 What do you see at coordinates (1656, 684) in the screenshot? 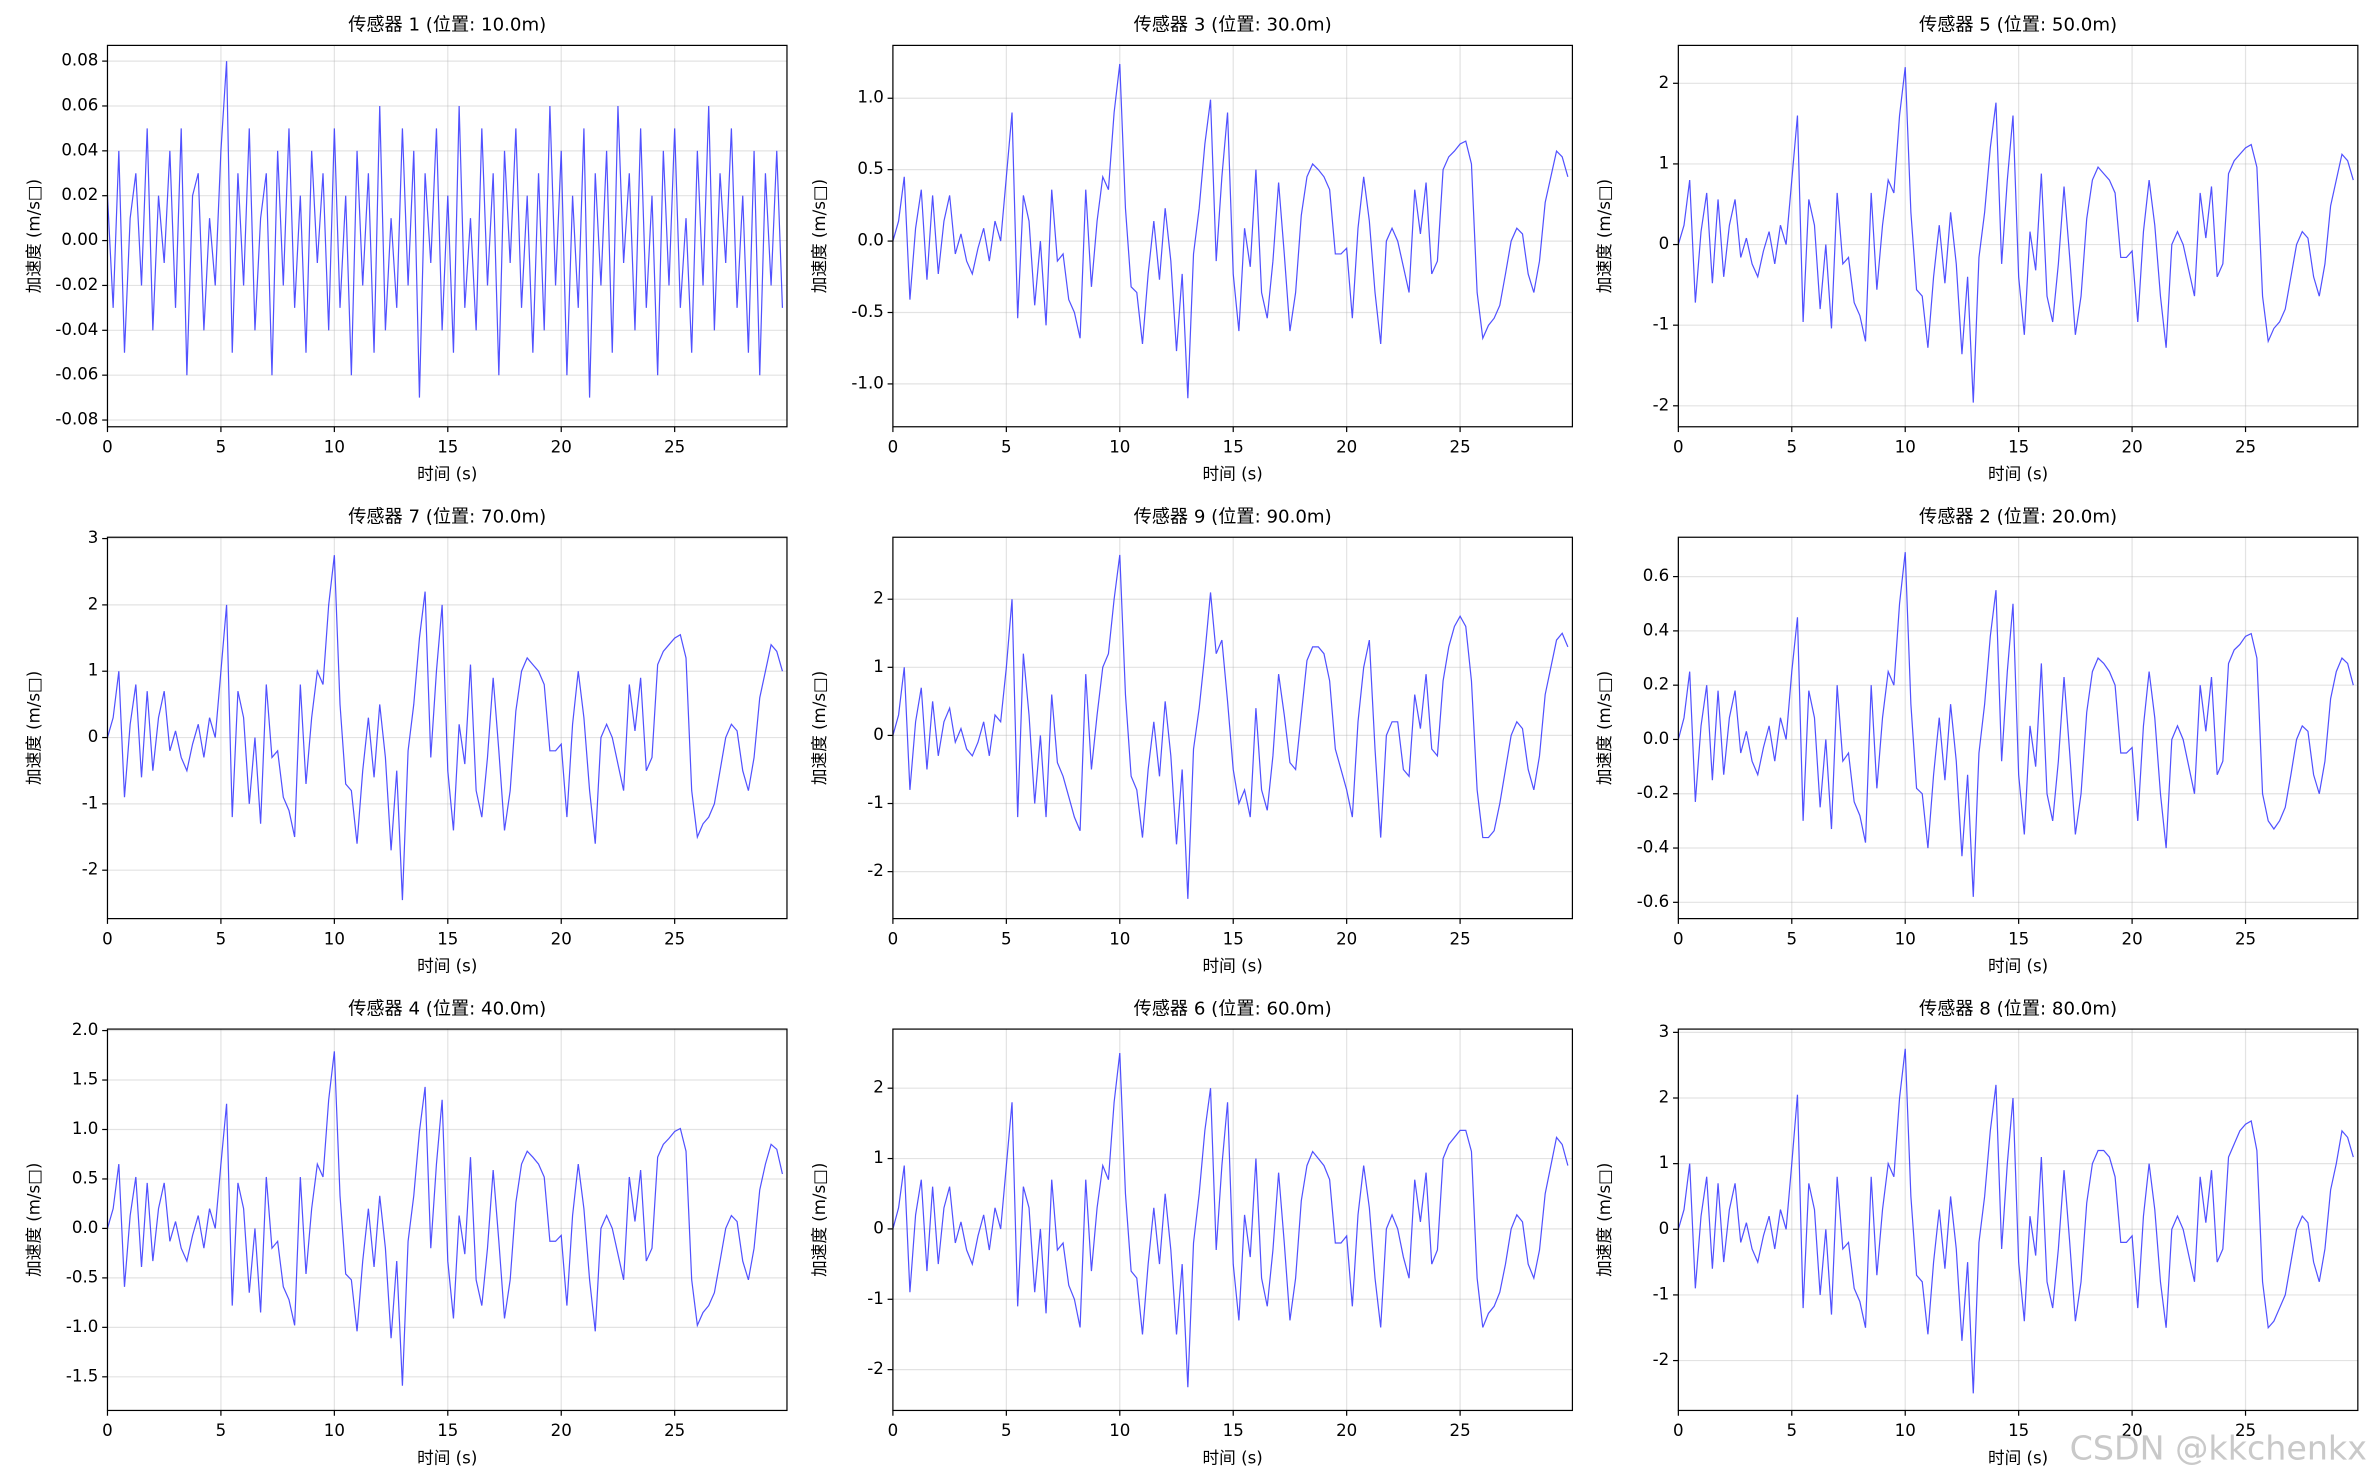
I see `y-tick-label: 0.2` at bounding box center [1656, 684].